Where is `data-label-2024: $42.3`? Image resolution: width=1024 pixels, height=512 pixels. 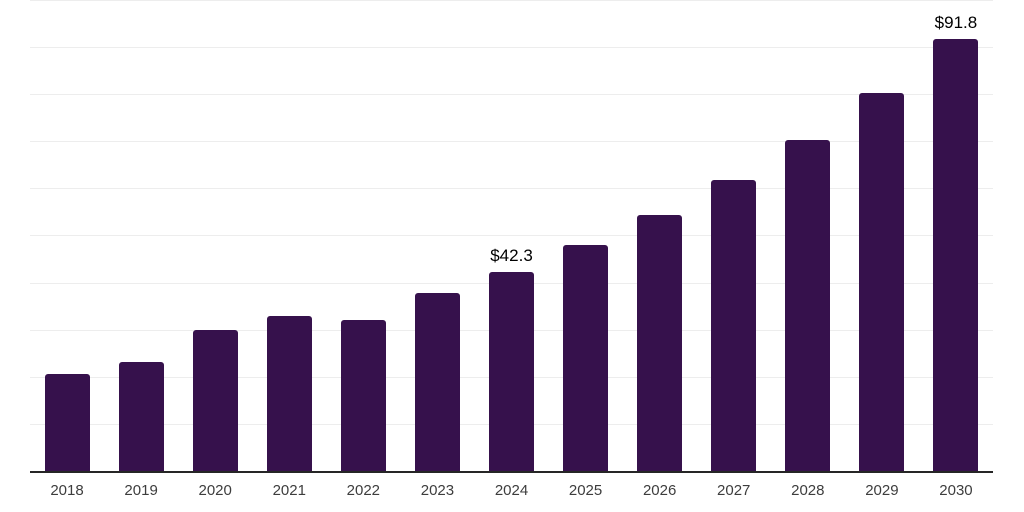
data-label-2024: $42.3 is located at coordinates (511, 255).